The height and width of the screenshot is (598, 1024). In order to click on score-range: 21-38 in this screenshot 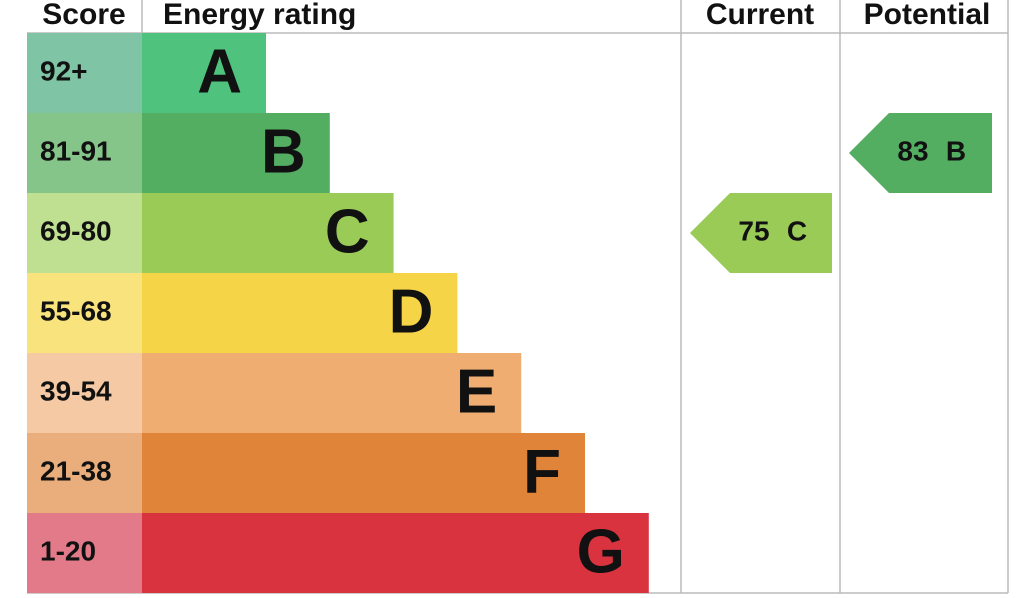, I will do `click(76, 470)`.